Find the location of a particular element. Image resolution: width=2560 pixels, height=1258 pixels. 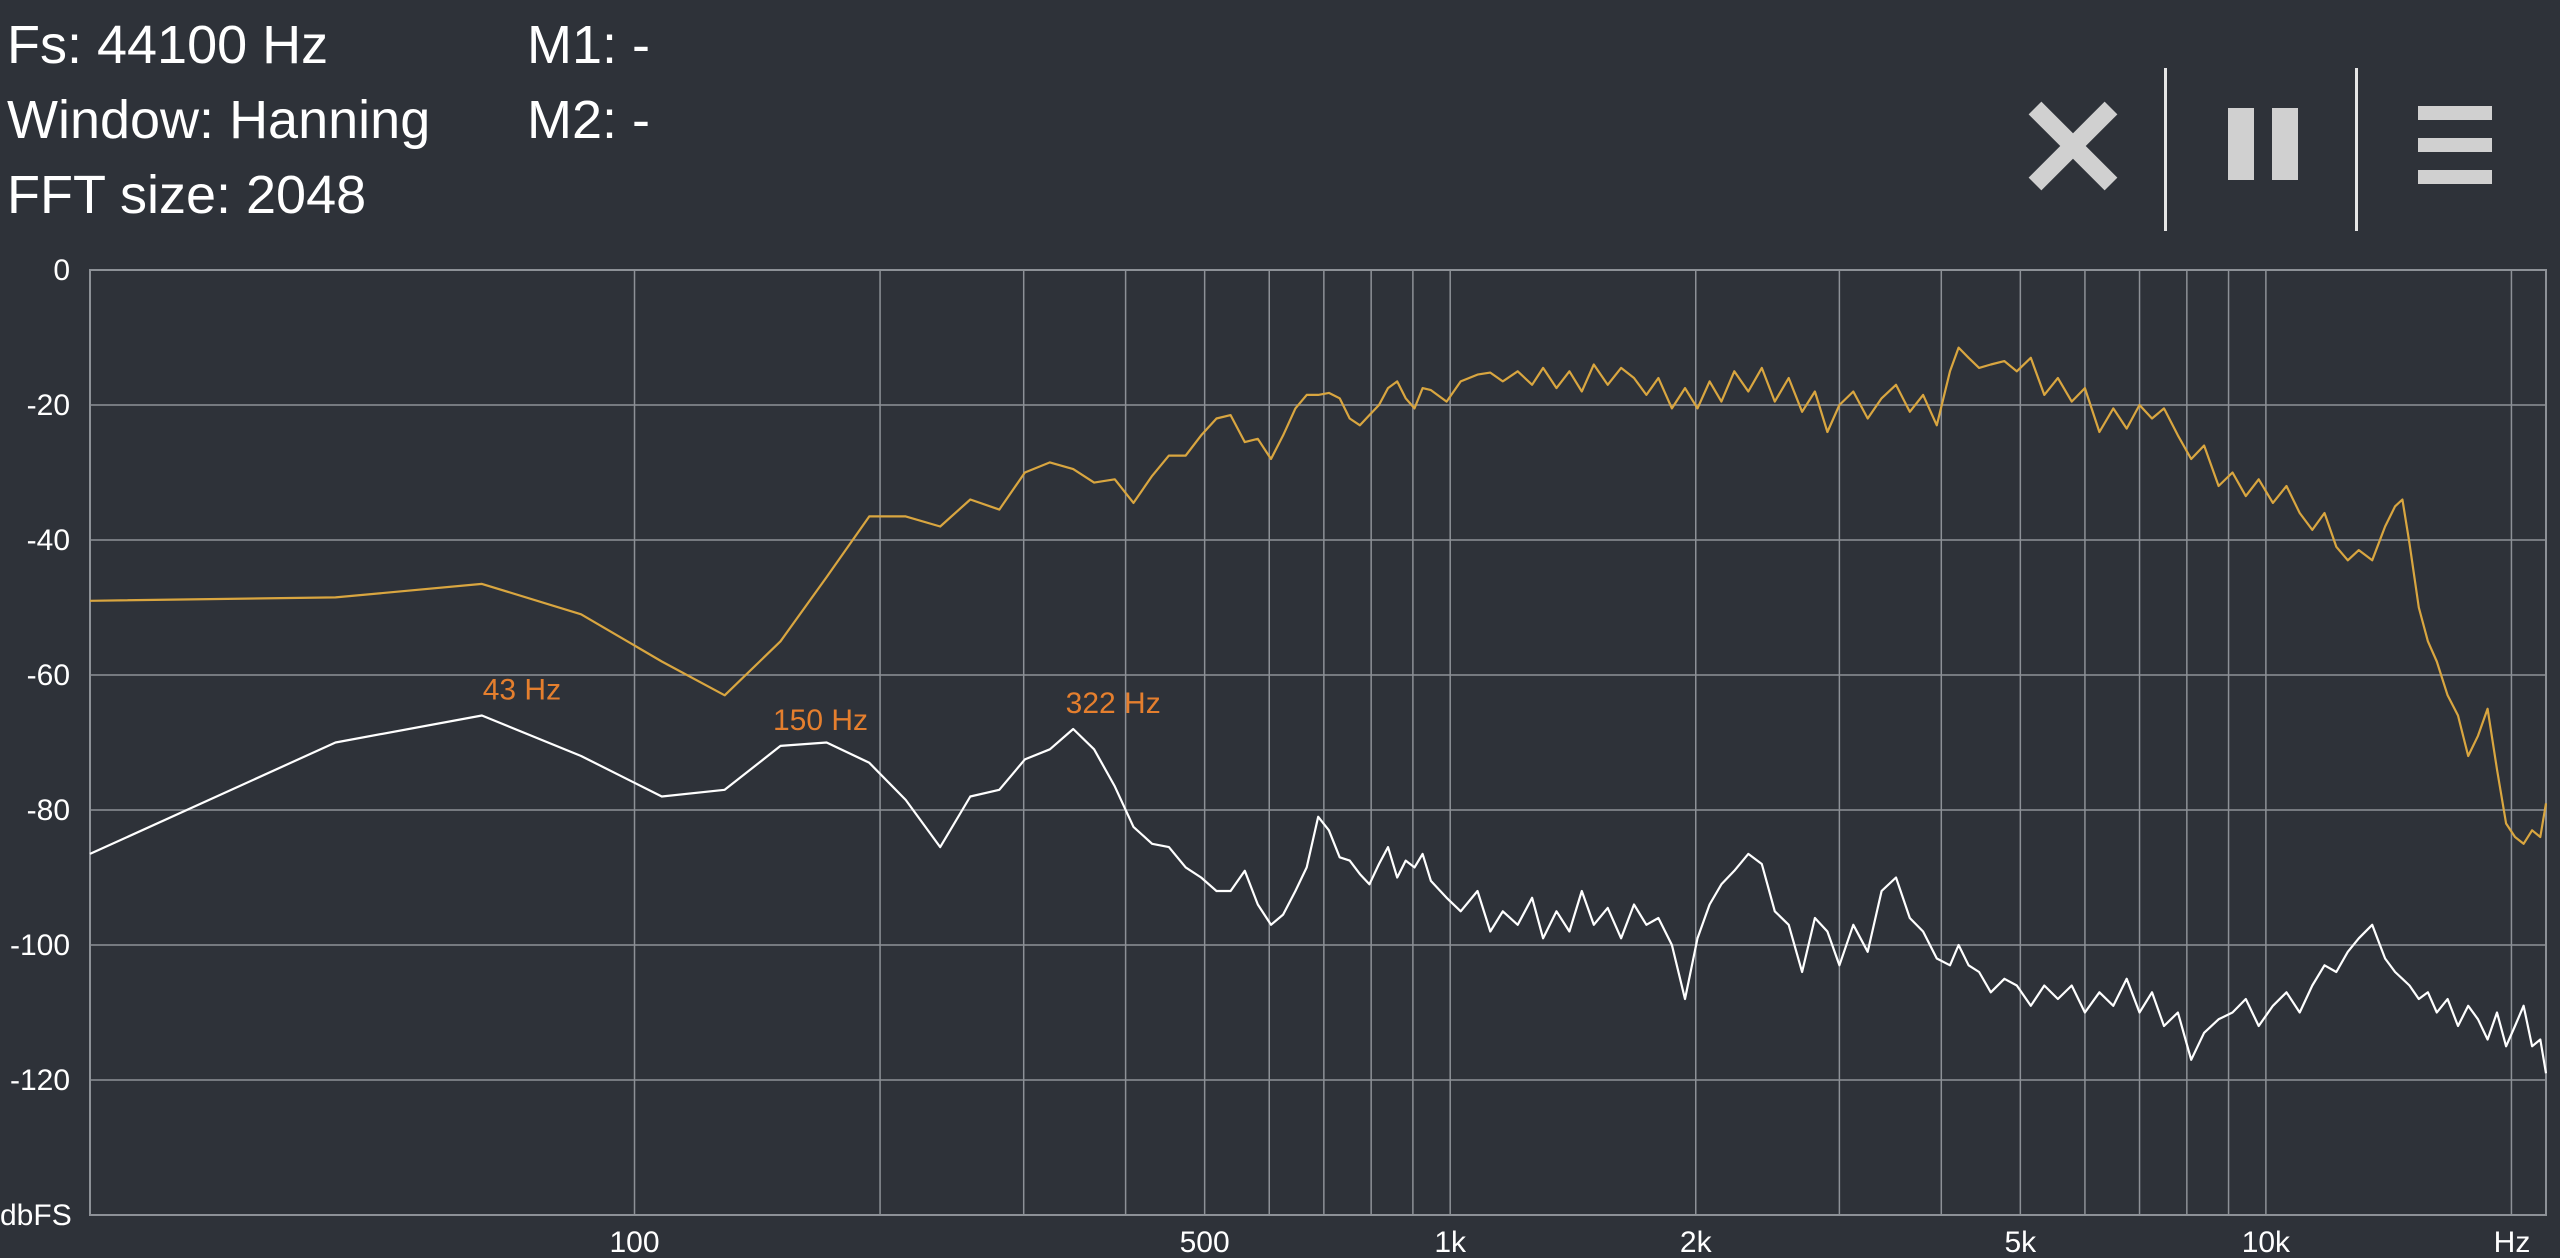

peak-label: 150 Hz is located at coordinates (820, 720).